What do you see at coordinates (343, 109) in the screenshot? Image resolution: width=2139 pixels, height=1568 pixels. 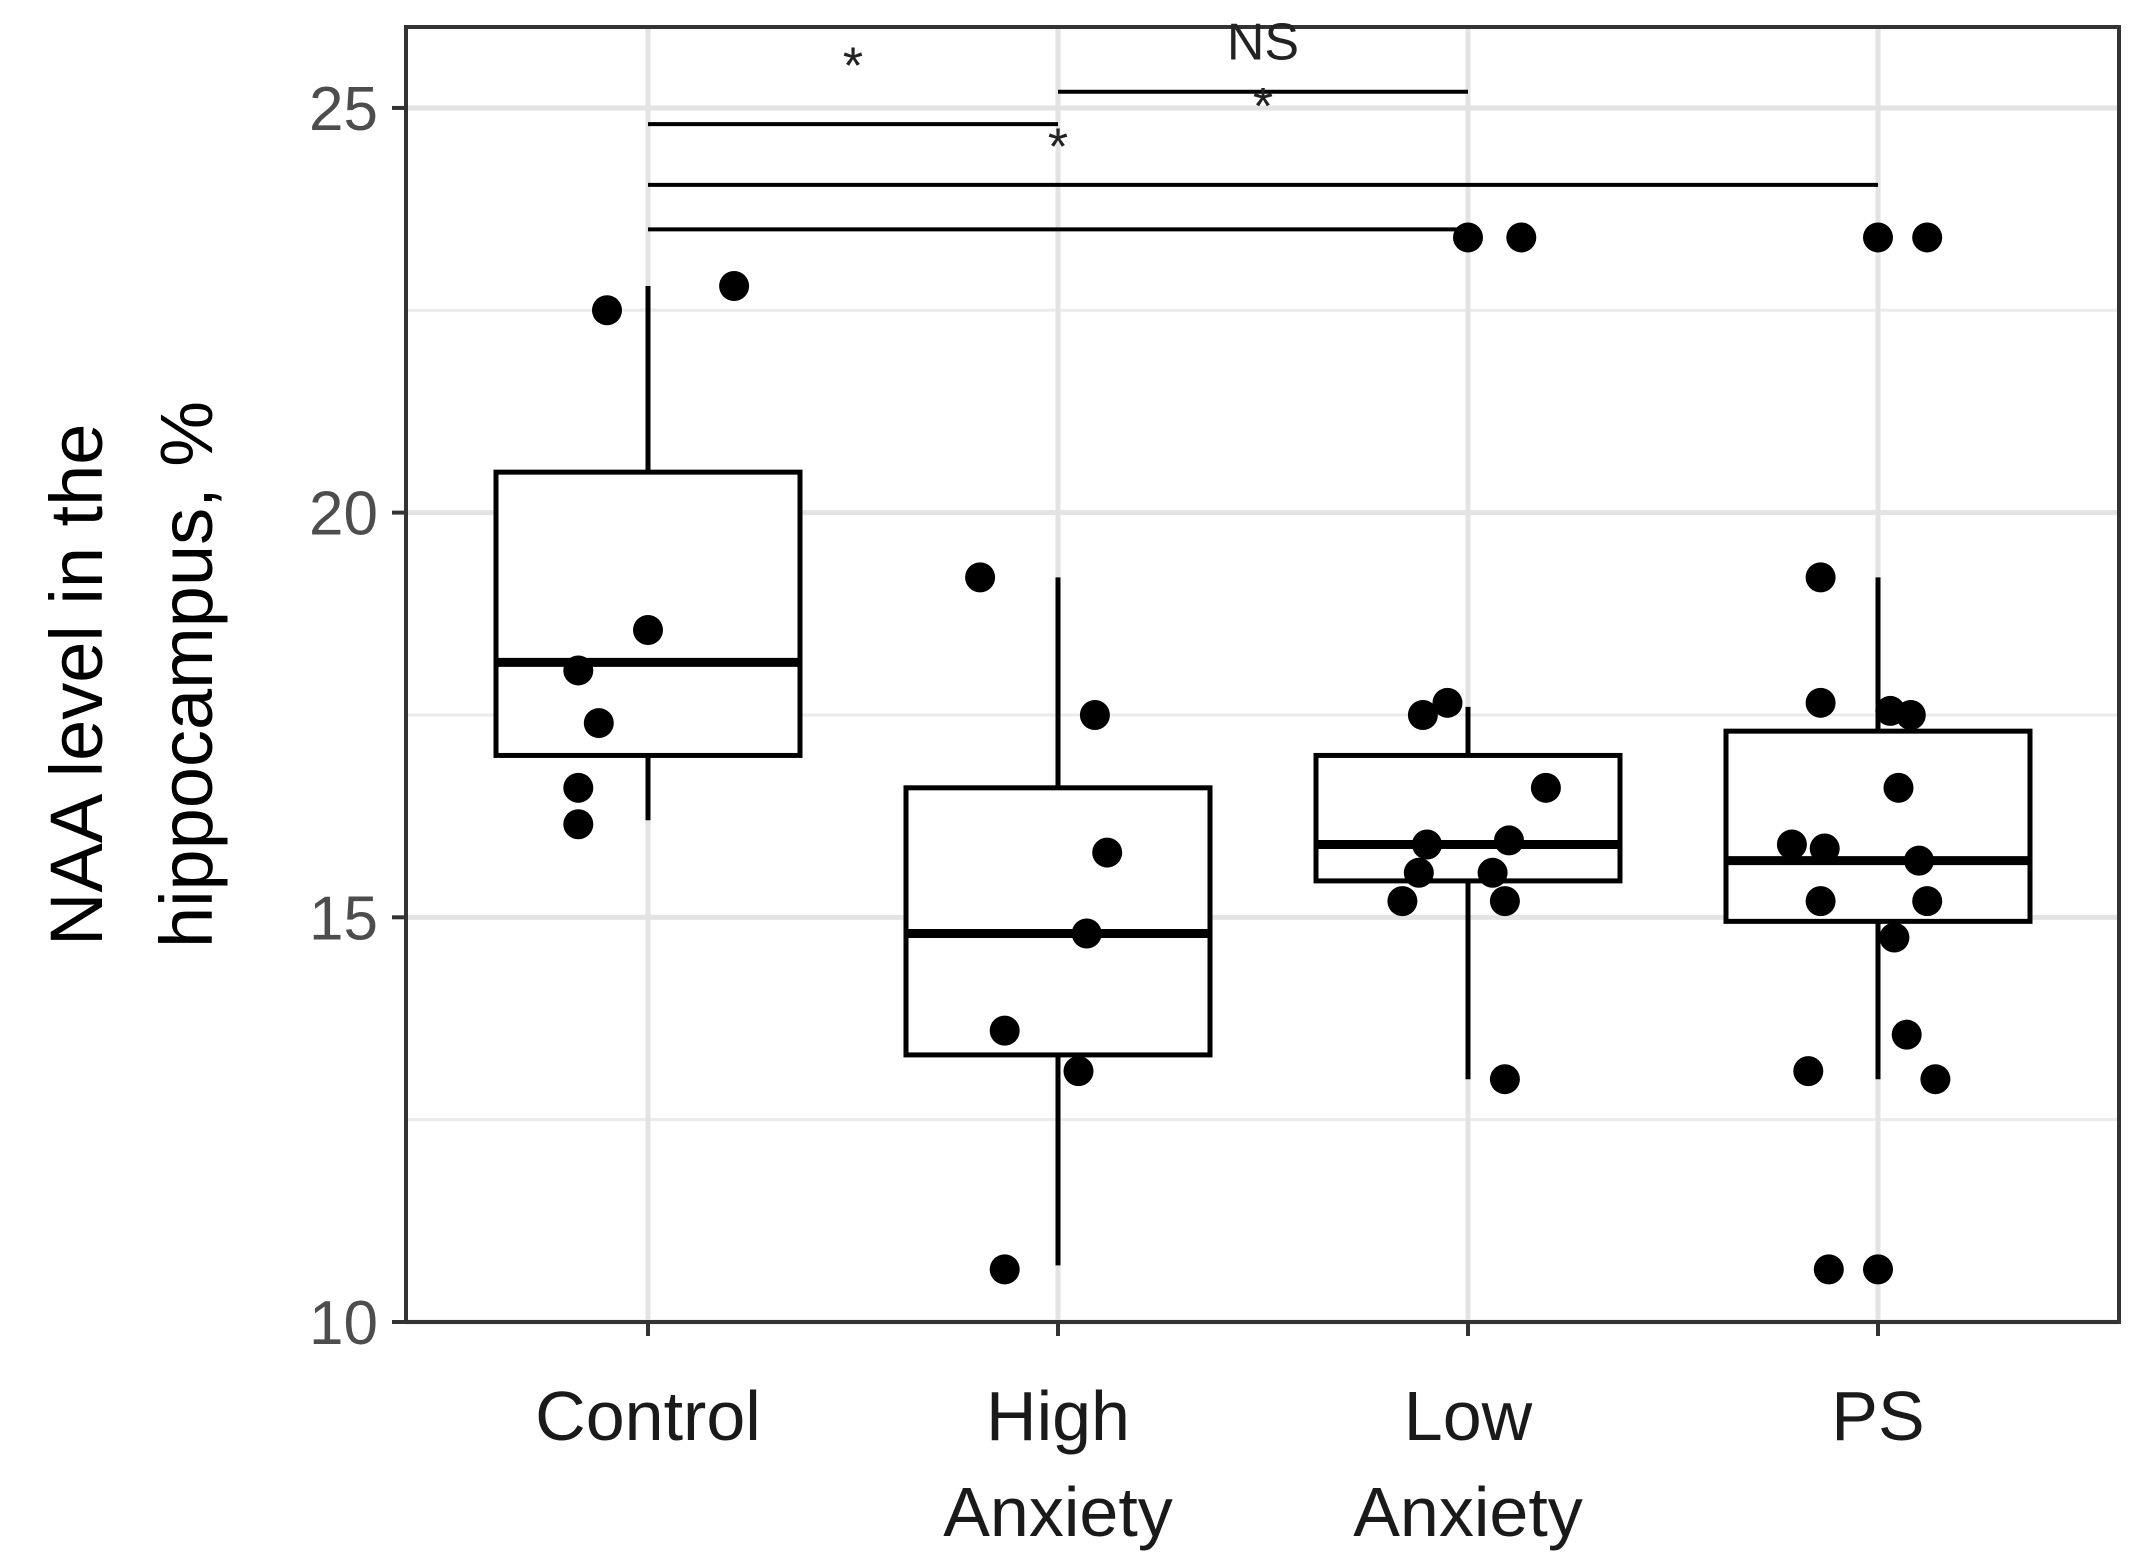 I see `y-tick-label: 25` at bounding box center [343, 109].